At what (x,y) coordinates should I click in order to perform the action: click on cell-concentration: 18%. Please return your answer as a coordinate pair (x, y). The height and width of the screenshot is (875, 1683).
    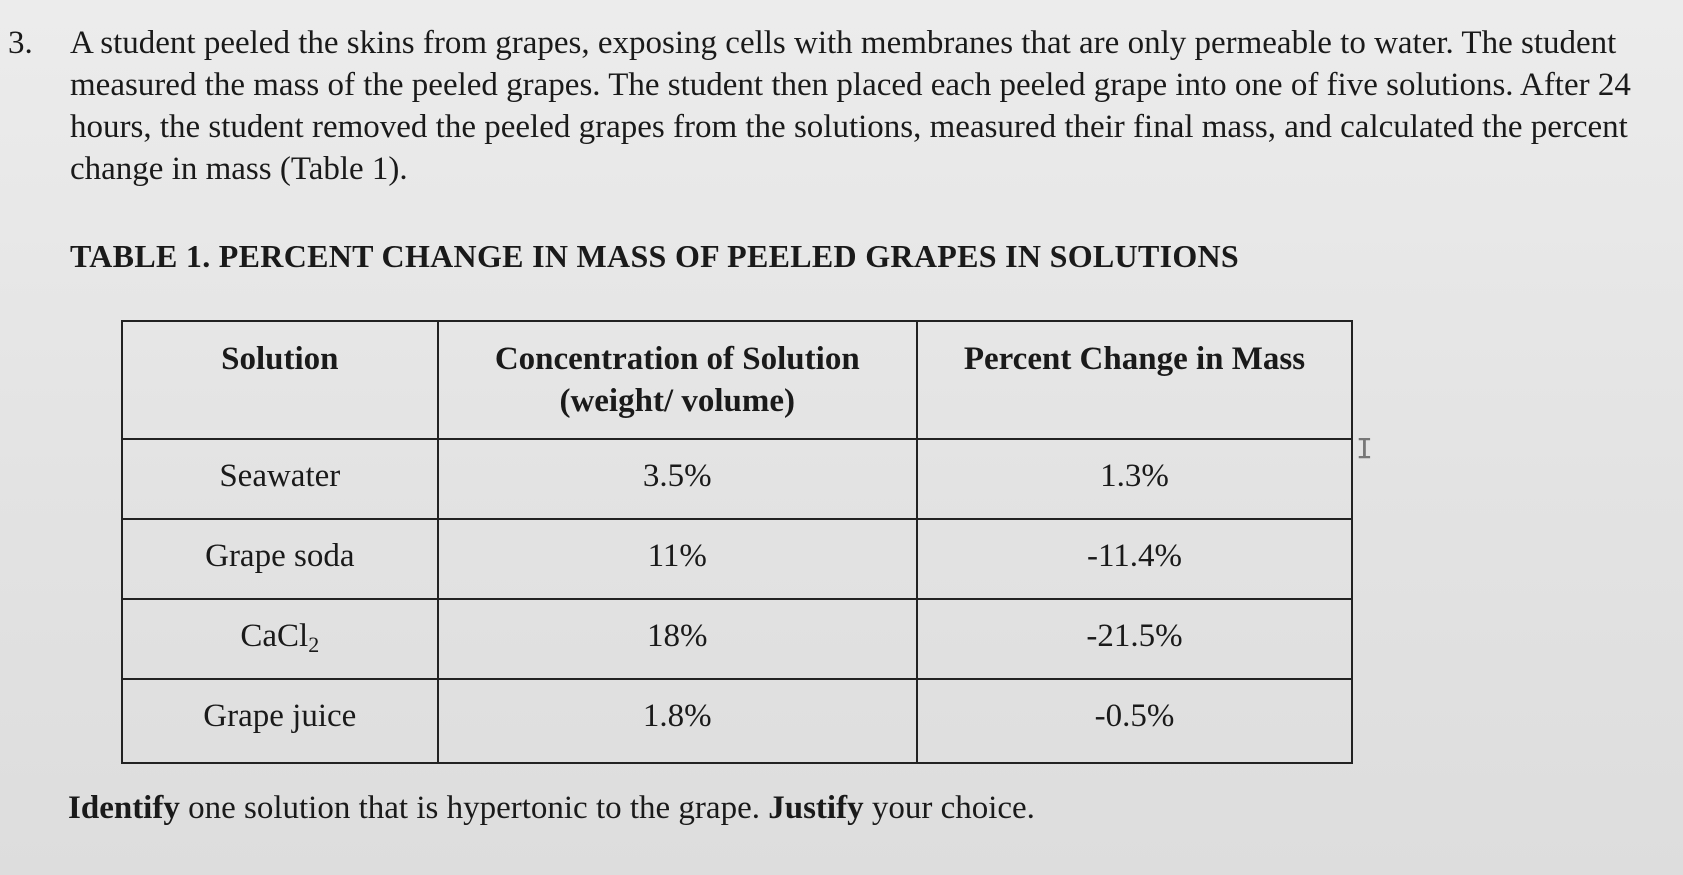
    Looking at the image, I should click on (677, 639).